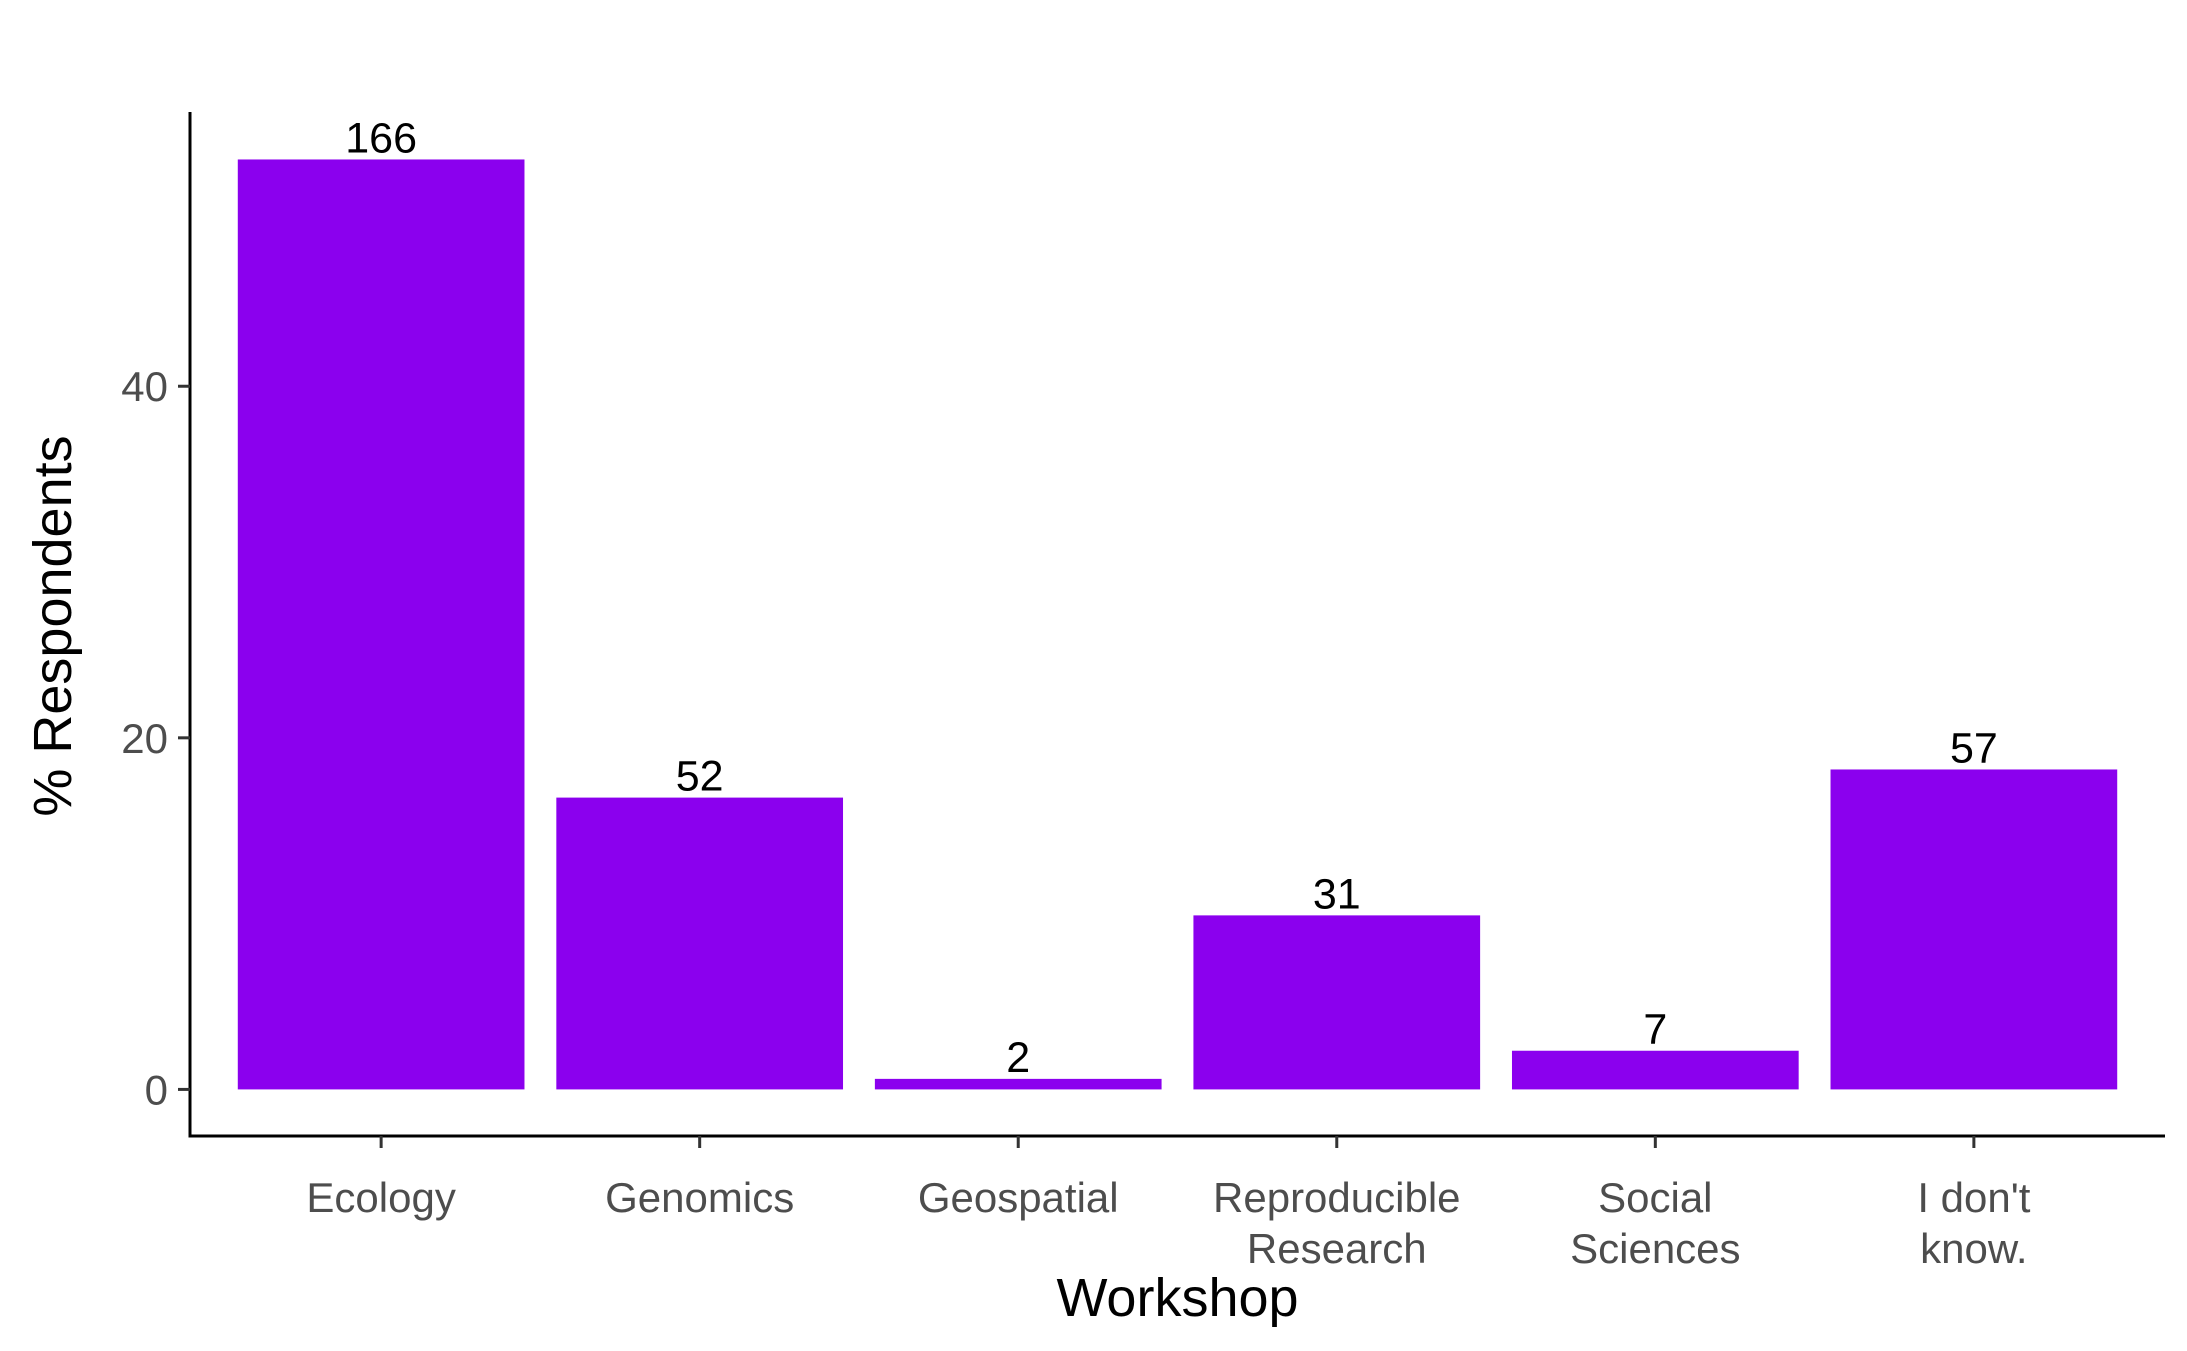 The height and width of the screenshot is (1351, 2187). Describe the element at coordinates (1655, 1030) in the screenshot. I see `bar-value-label-4: 7` at that location.